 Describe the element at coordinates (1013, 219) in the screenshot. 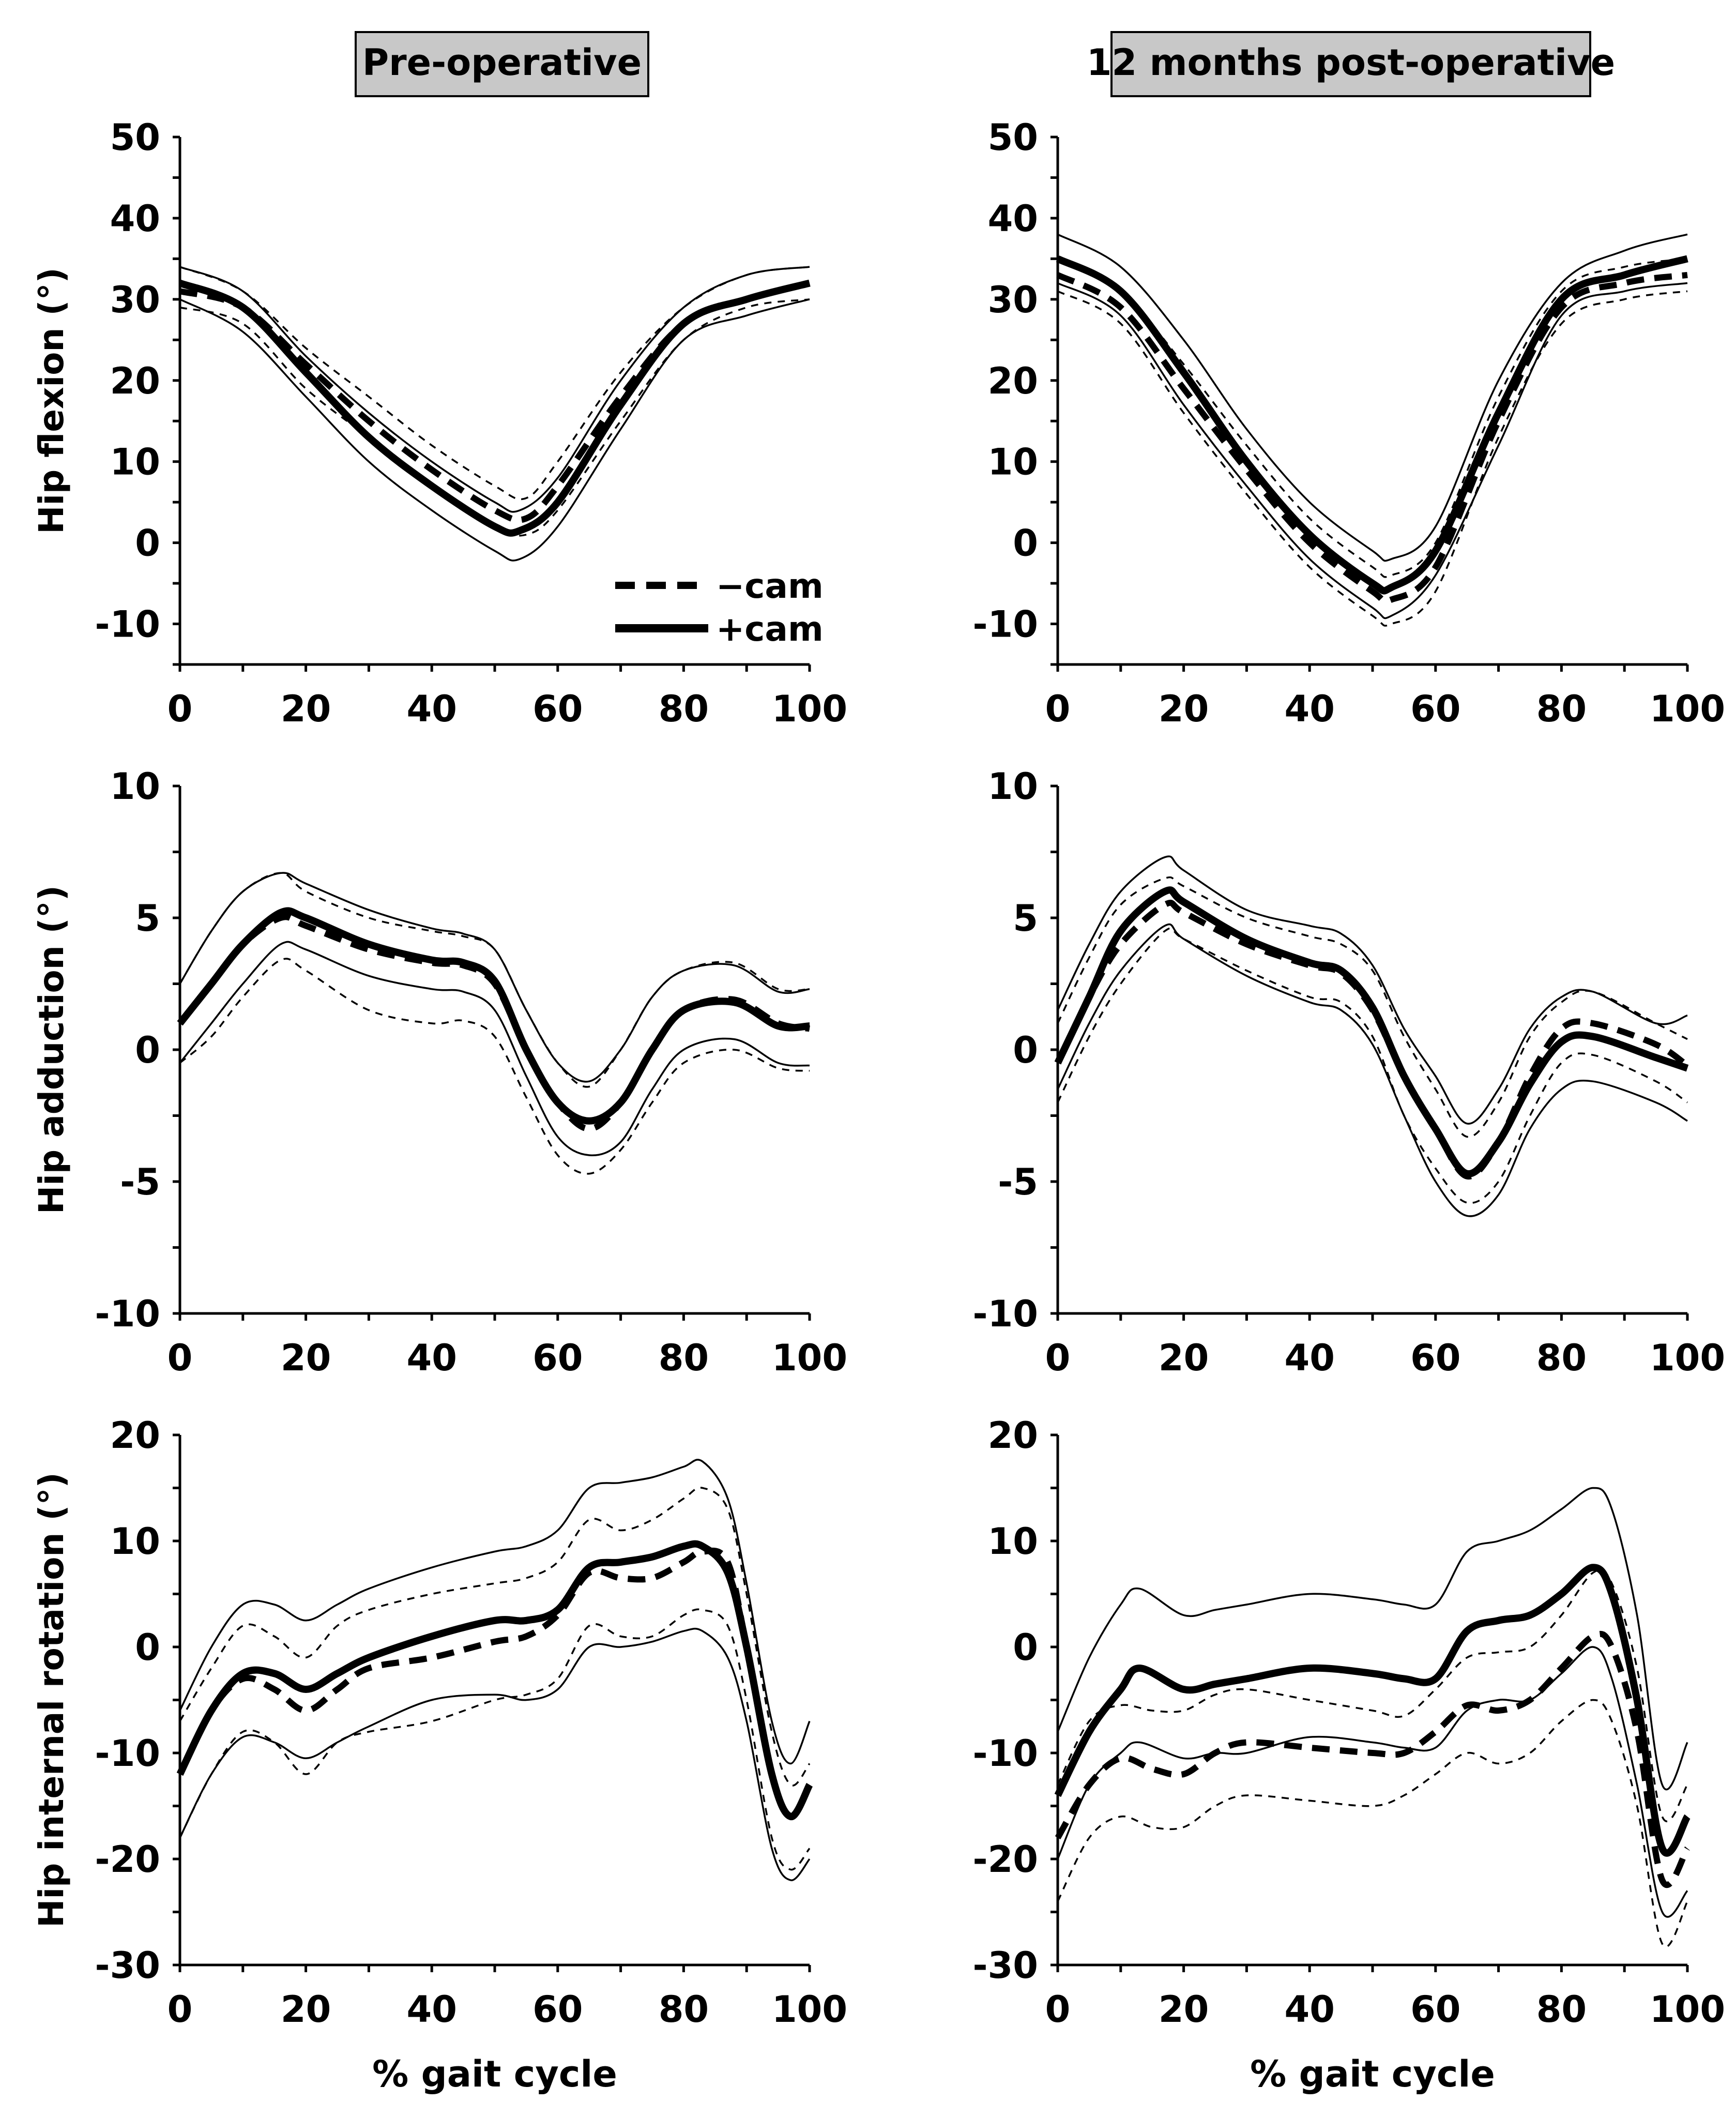

I see `y-tick-label: 40` at that location.